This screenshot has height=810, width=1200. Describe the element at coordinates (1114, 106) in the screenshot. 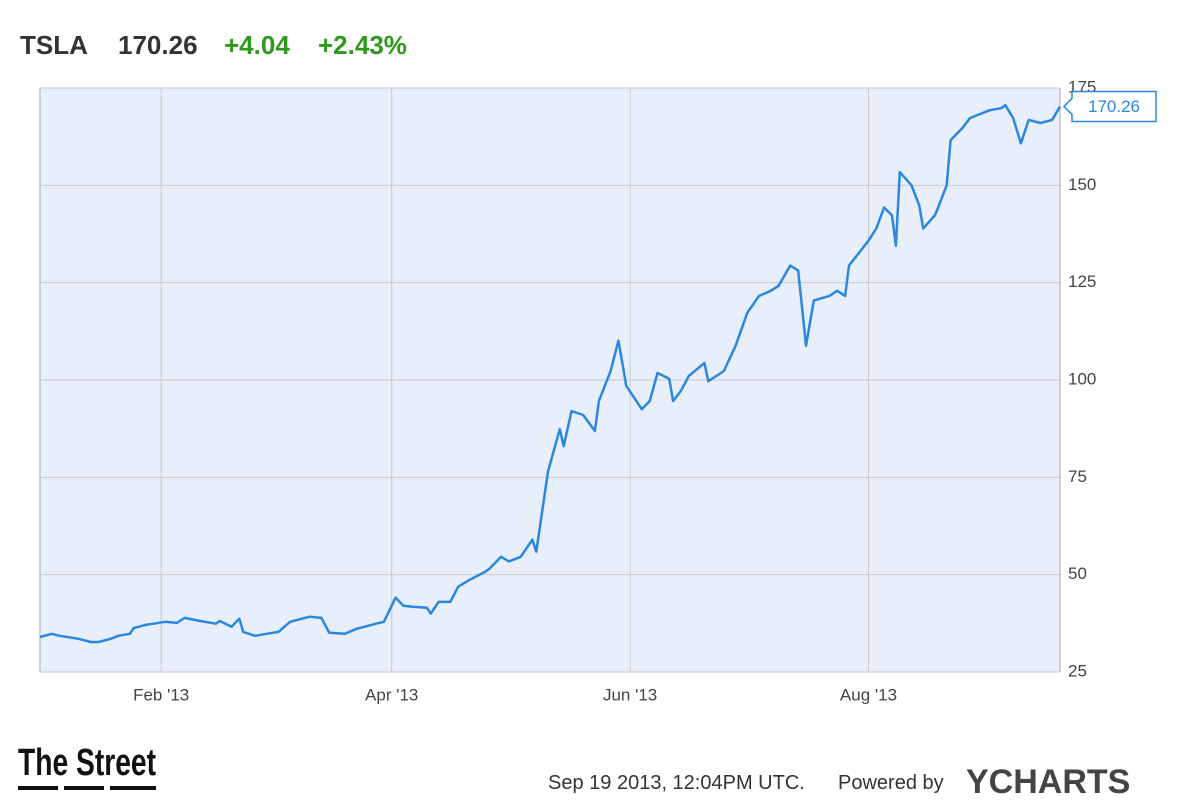

I see `last-value-label: 170.26` at that location.